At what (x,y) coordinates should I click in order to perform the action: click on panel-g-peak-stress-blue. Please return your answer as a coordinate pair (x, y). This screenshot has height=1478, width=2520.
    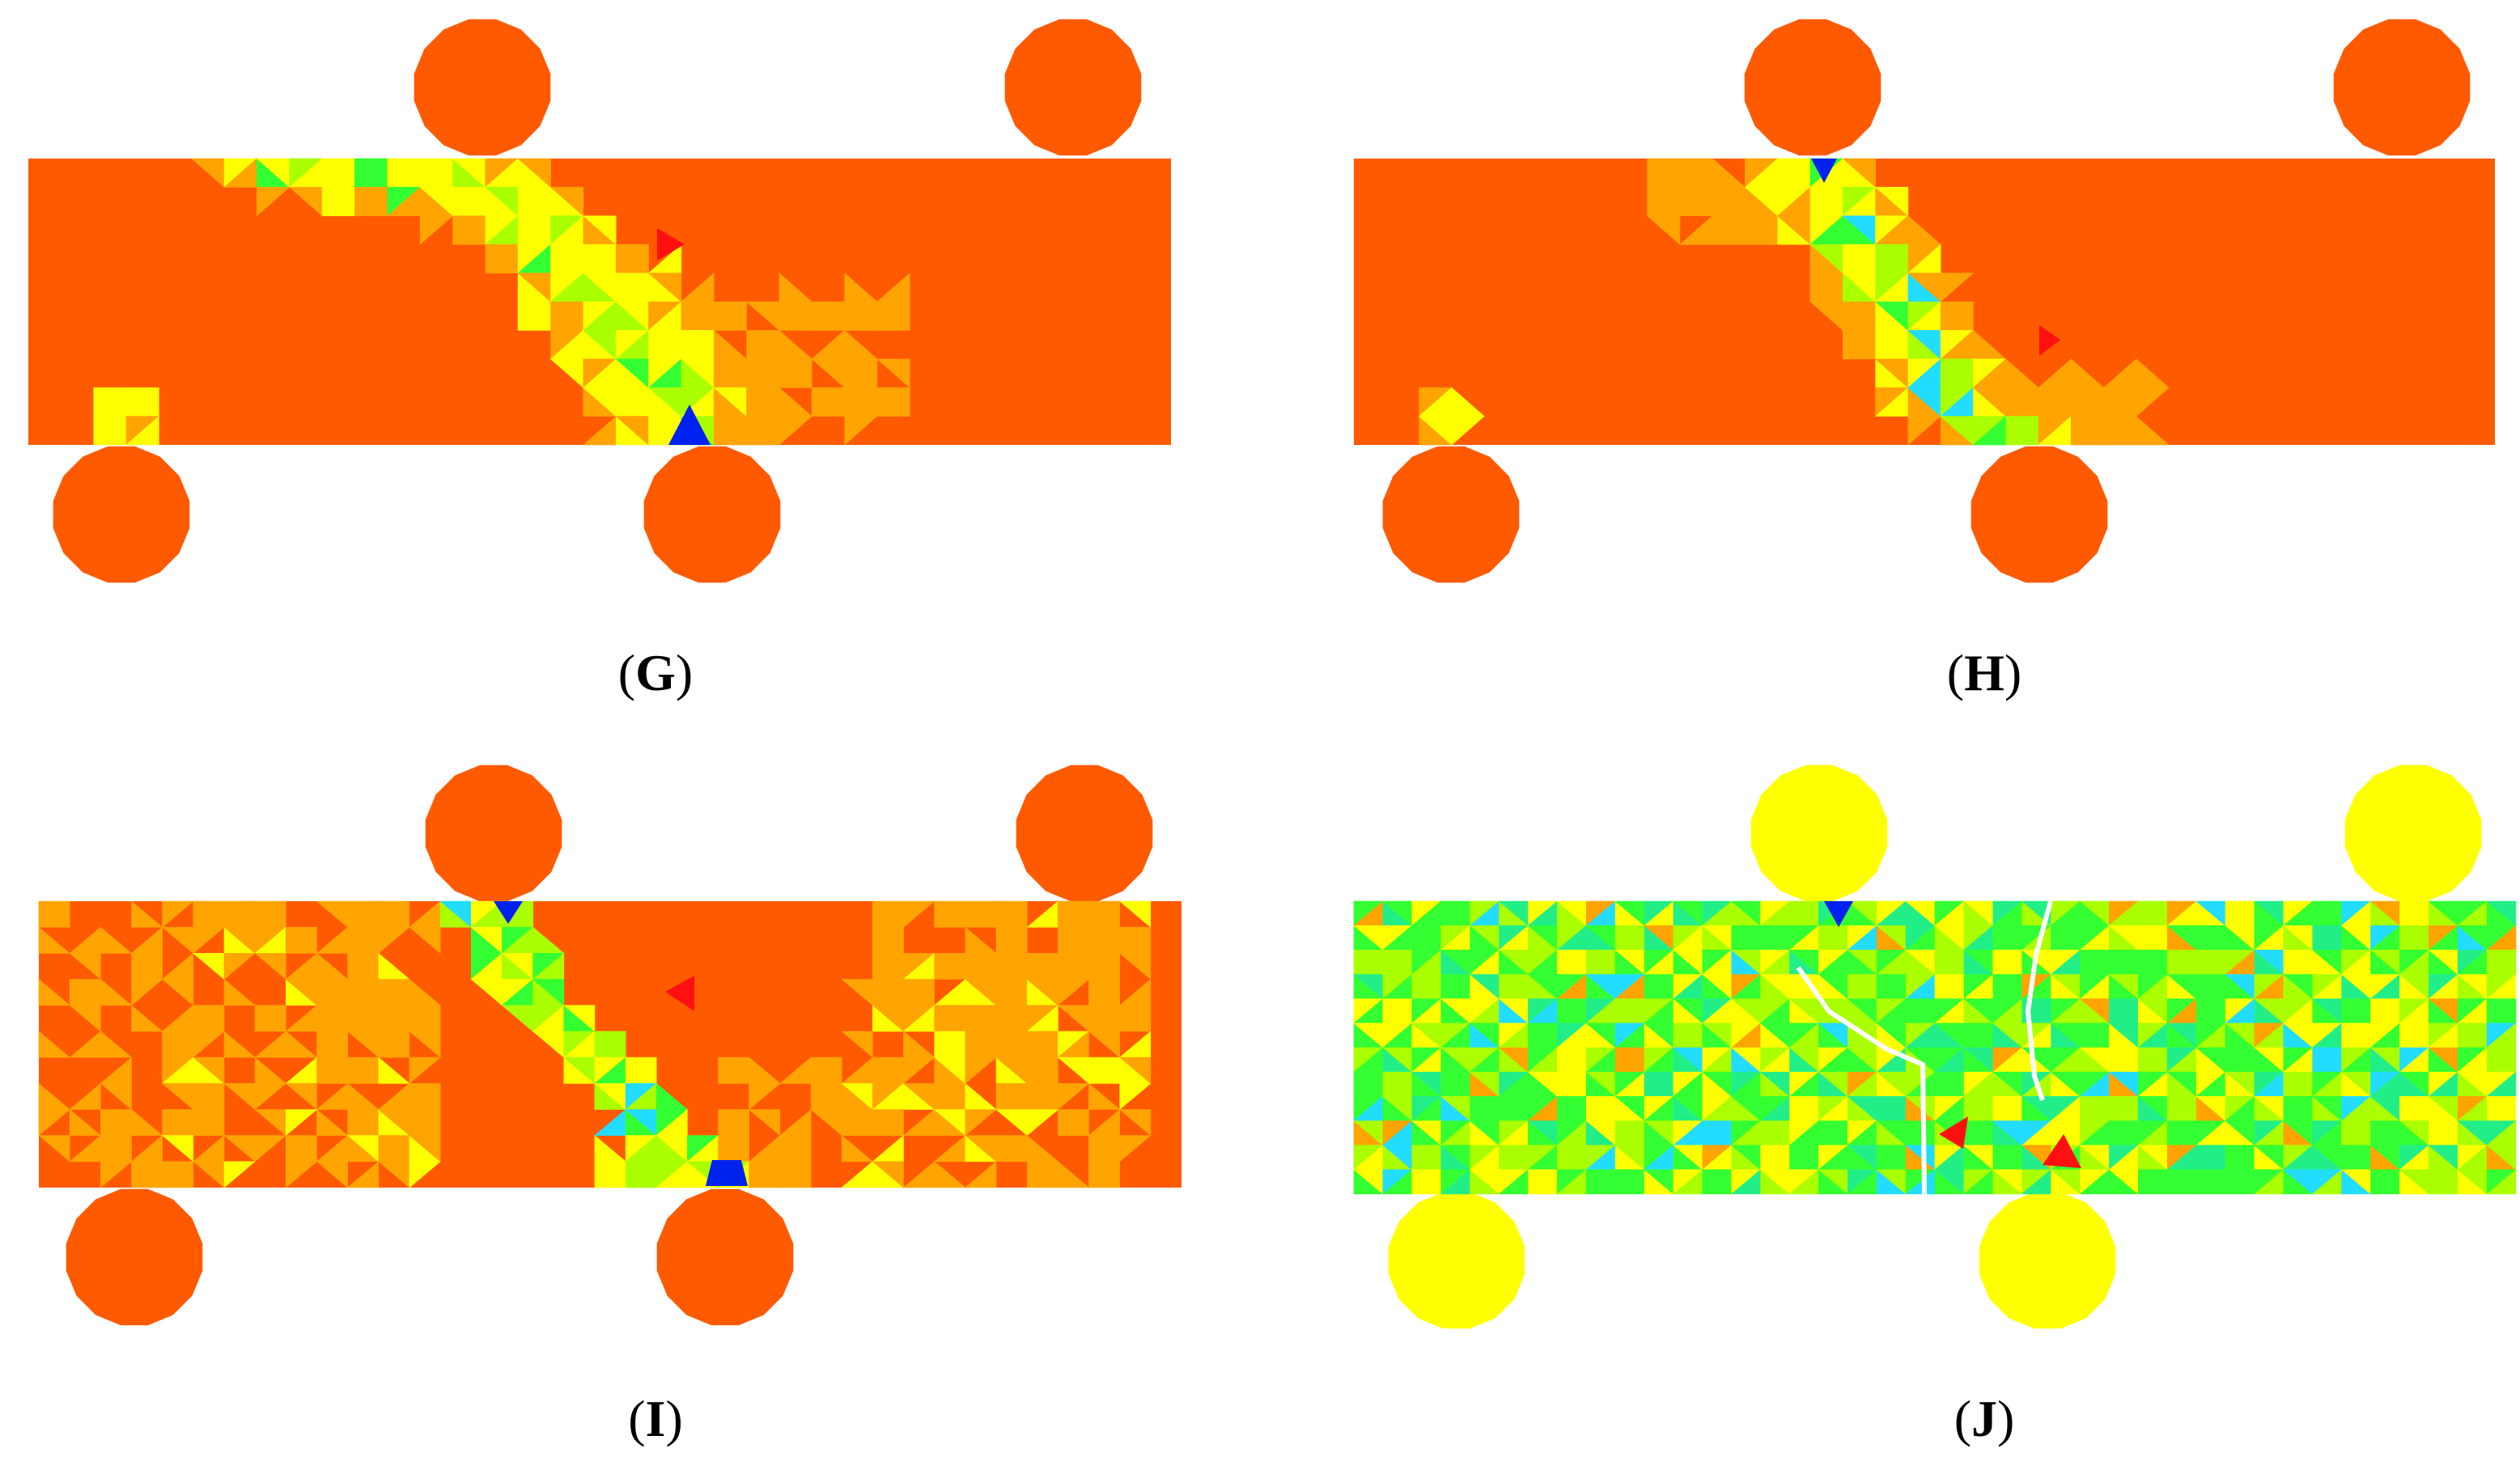
    Looking at the image, I should click on (690, 425).